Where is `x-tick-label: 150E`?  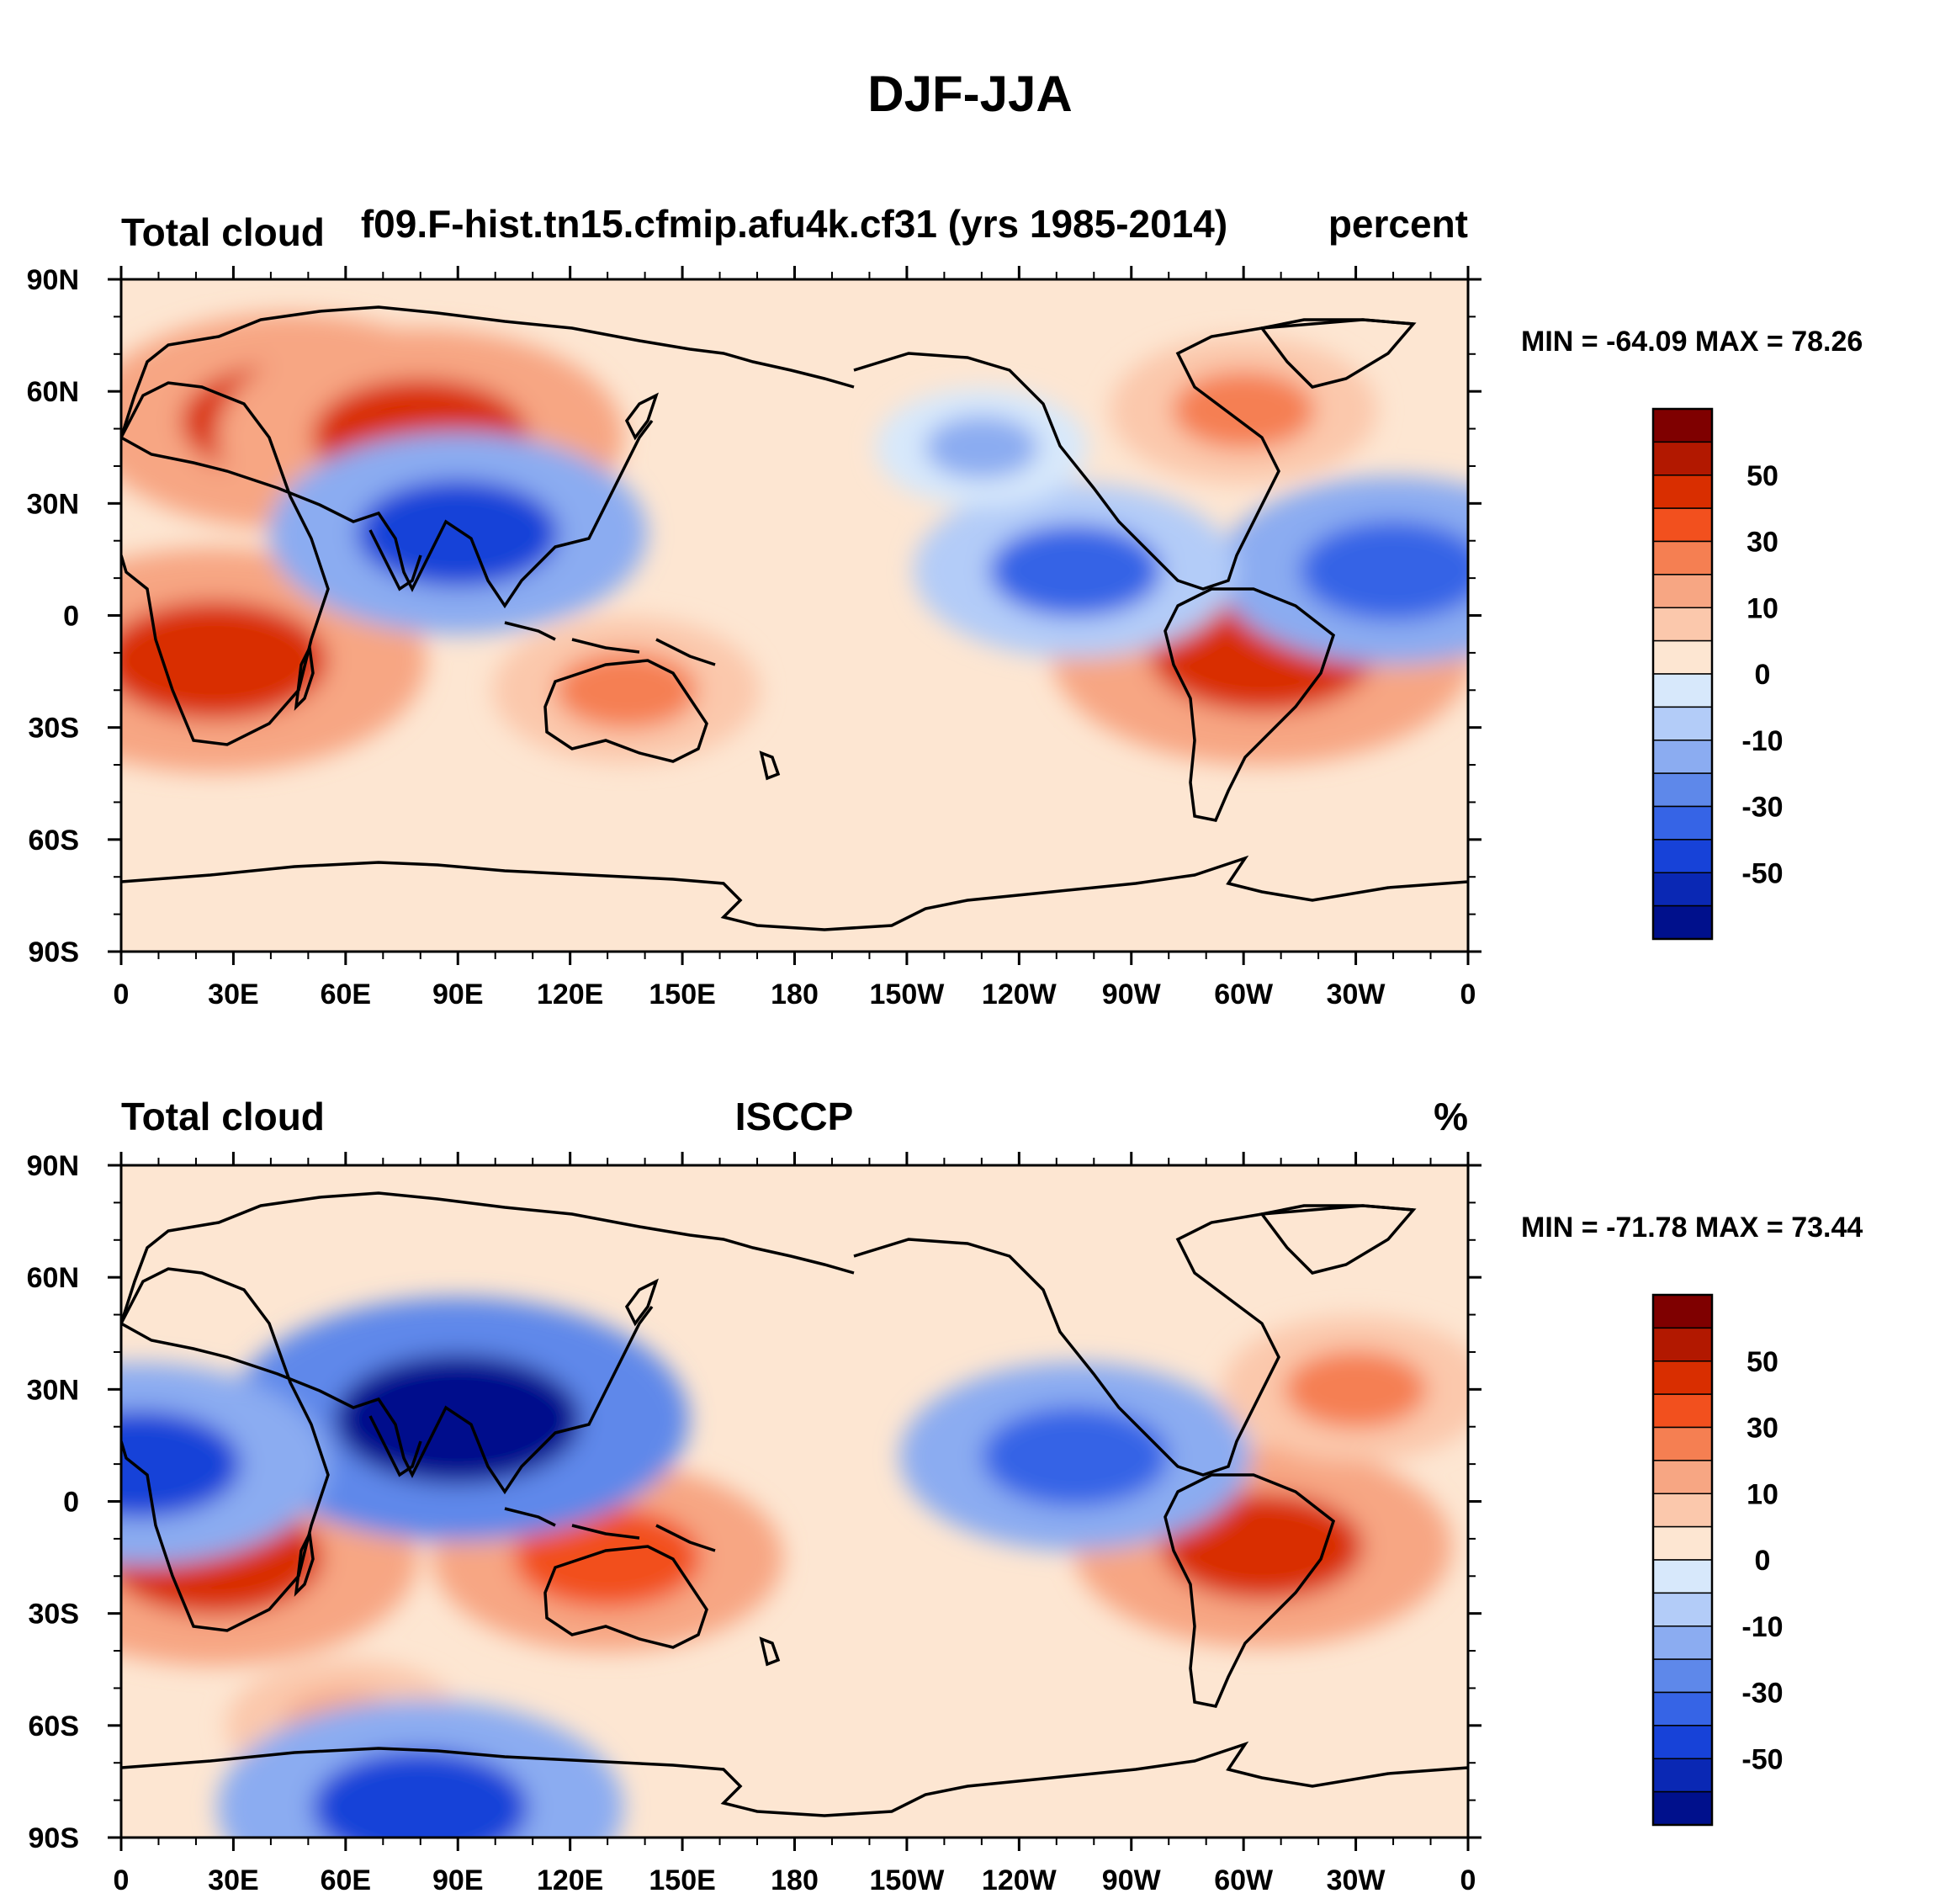 x-tick-label: 150E is located at coordinates (682, 994).